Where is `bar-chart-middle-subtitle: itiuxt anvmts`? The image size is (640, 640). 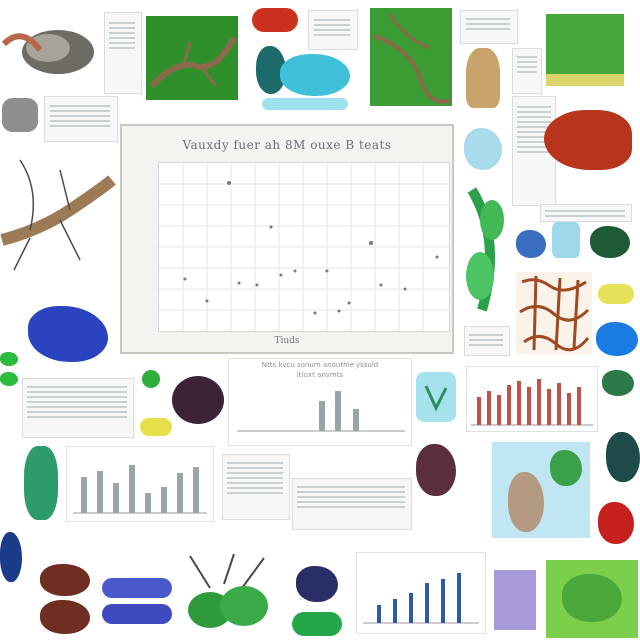 bar-chart-middle-subtitle: itiuxt anvmts is located at coordinates (320, 375).